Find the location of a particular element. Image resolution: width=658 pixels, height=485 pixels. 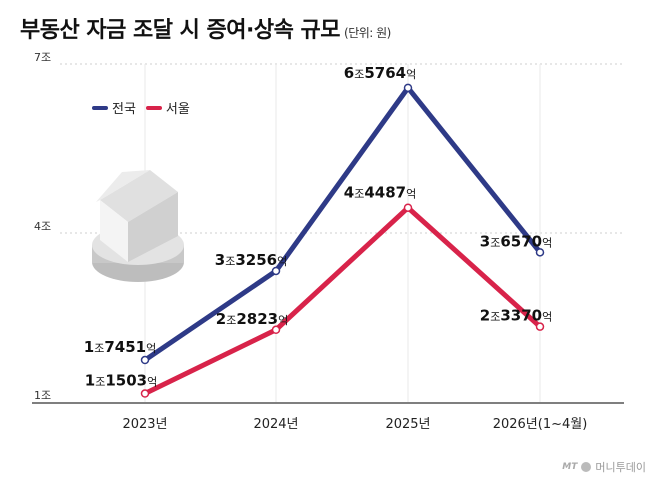

x-tick-label: 2024년 is located at coordinates (275, 424).